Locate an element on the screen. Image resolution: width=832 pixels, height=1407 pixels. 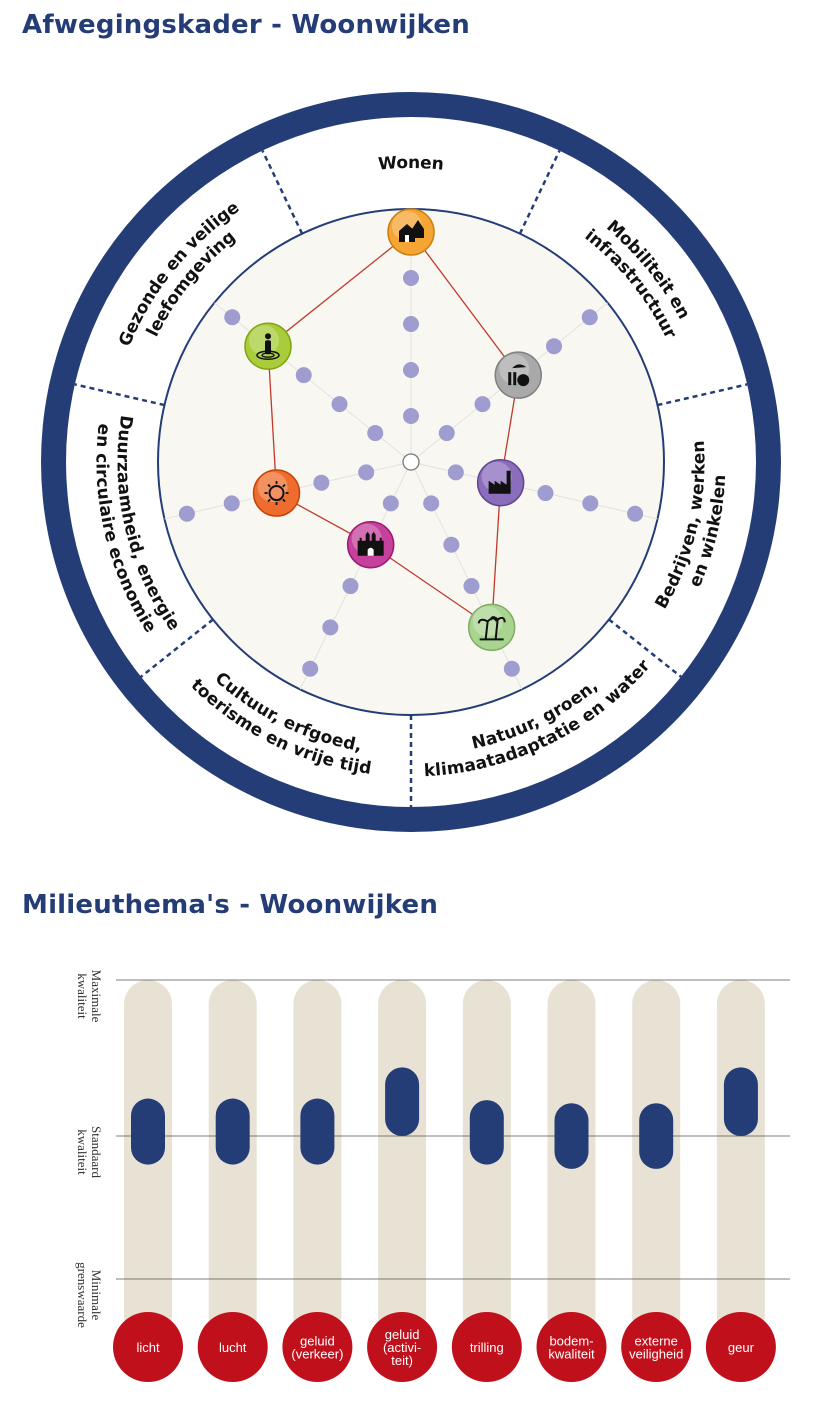
castle-icon is located at coordinates (370, 544).